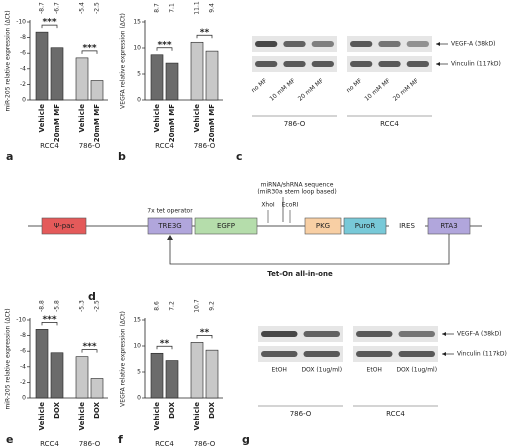 The height and width of the screenshot is (448, 520). I want to click on data-label: 9.2, so click(212, 306).